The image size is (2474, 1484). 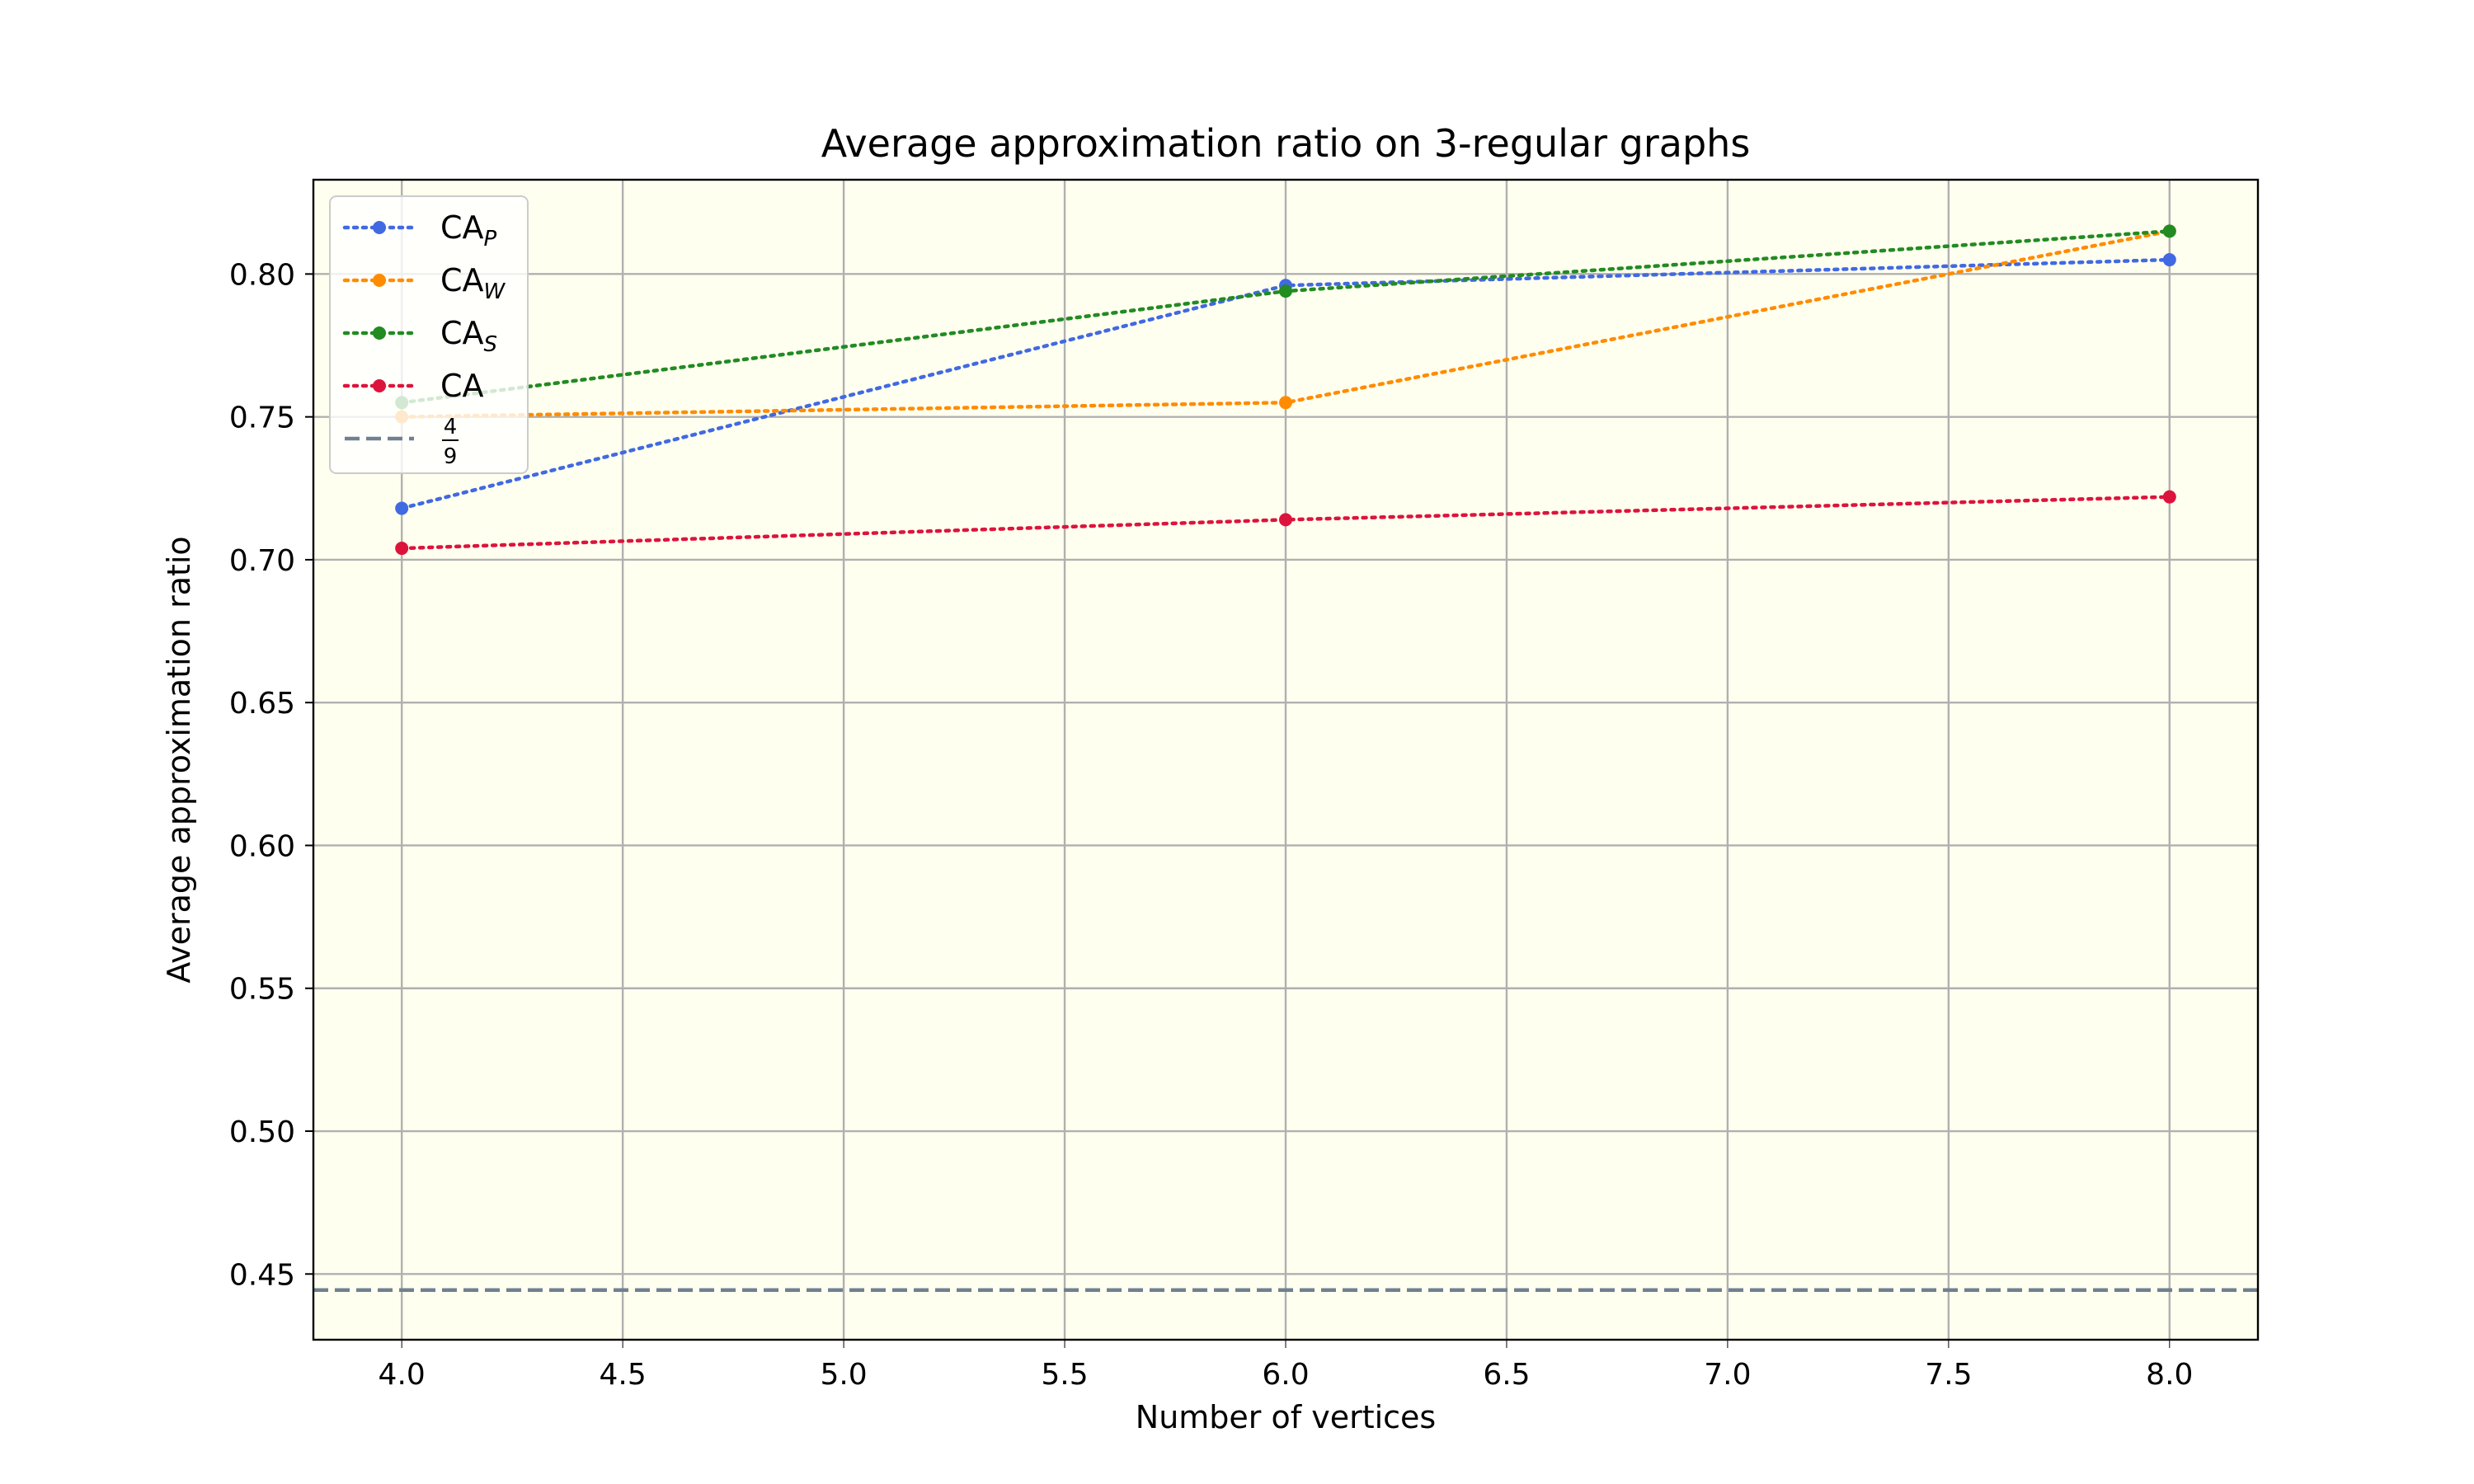 I want to click on x-tick-label: 8.0, so click(x=2169, y=1375).